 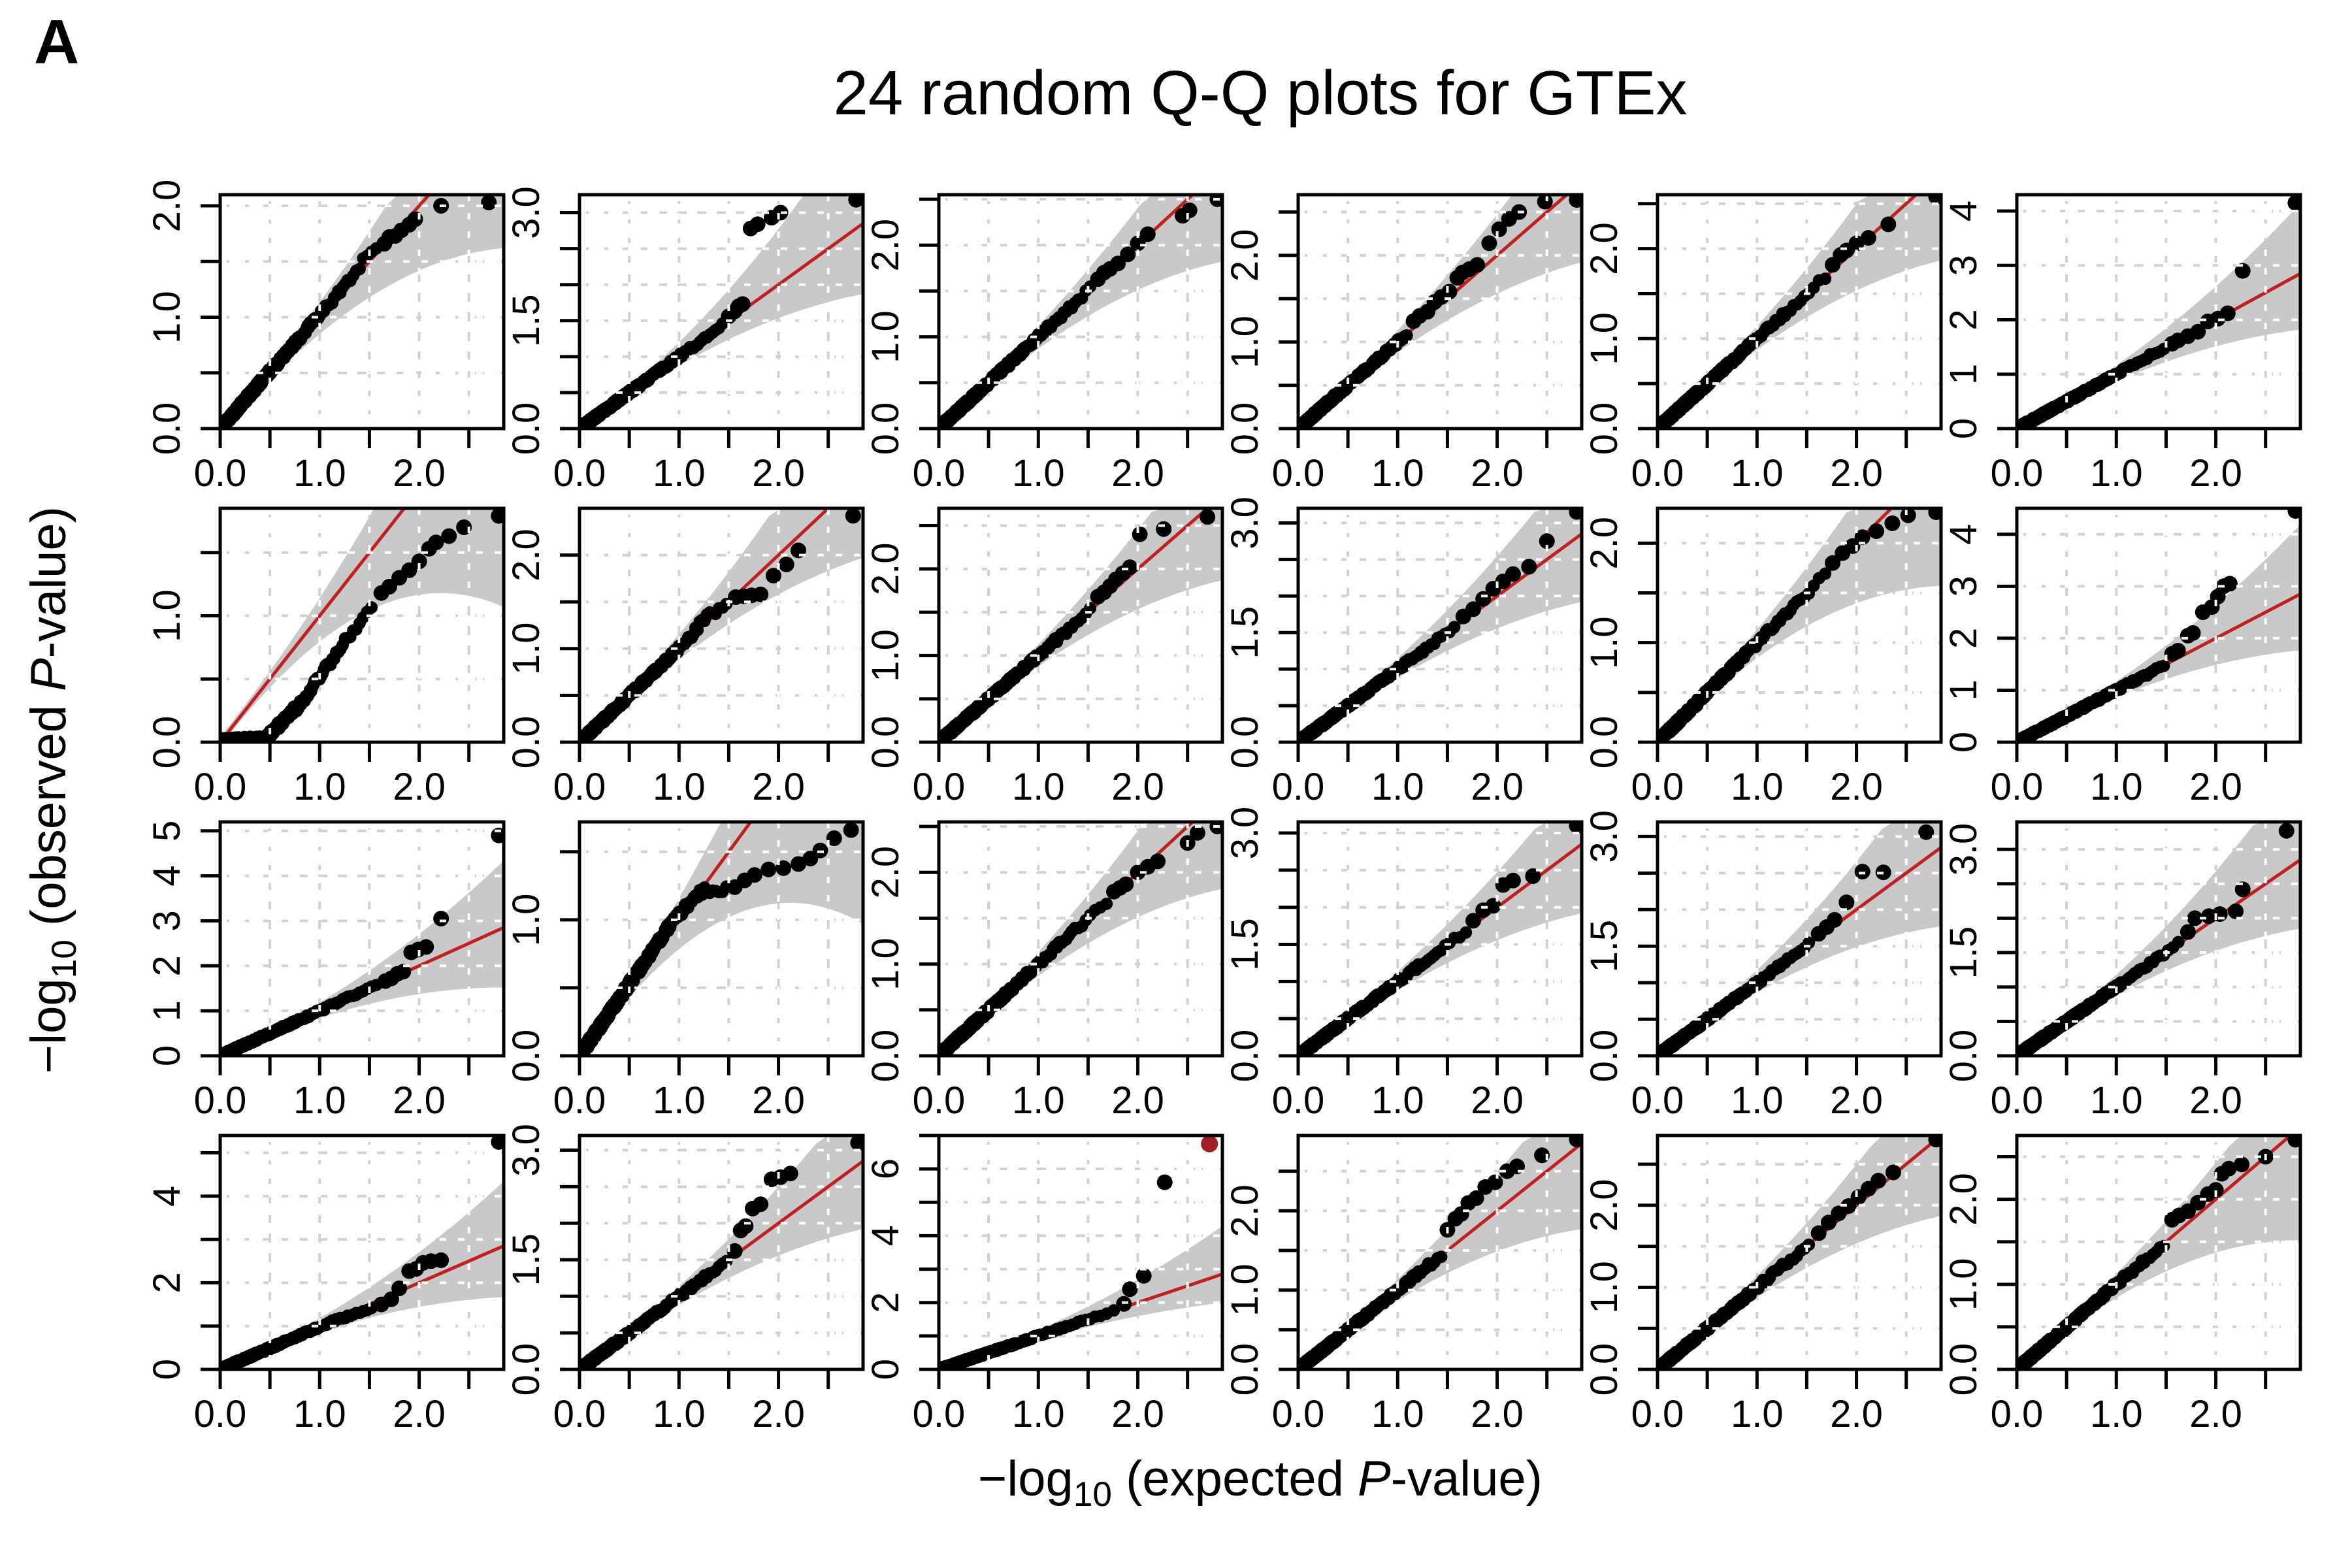 I want to click on y-tick-labels: 0 2 4, so click(x=167, y=1283).